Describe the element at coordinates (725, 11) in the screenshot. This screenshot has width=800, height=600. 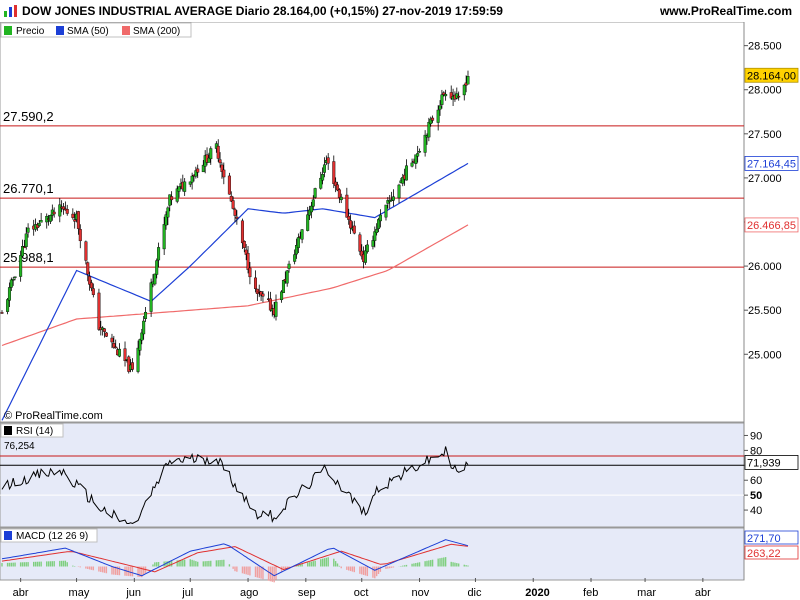
I see `site-url: www.ProRealTime.com` at that location.